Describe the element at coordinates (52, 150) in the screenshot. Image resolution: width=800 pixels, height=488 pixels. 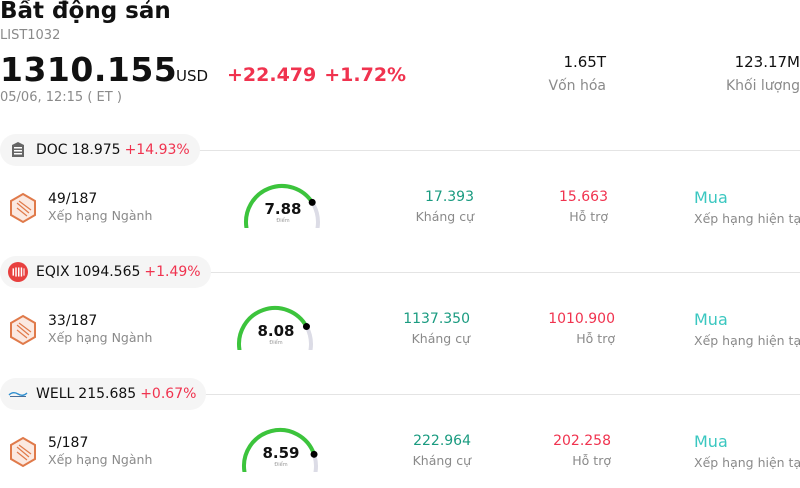
I see `stock-ticker: DOC` at that location.